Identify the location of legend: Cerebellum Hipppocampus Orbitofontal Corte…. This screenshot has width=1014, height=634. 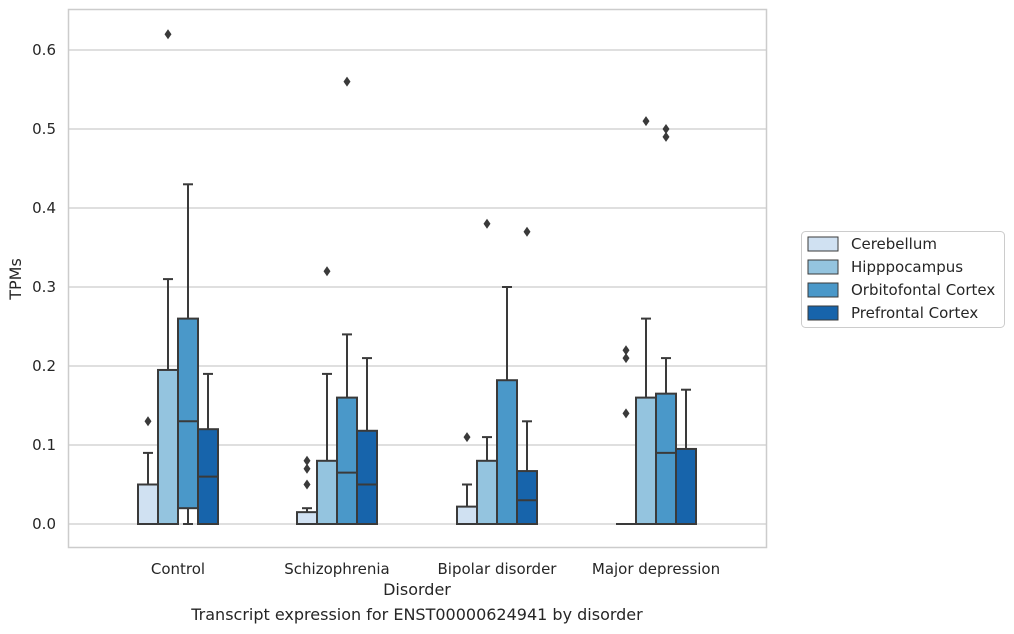
(903, 279).